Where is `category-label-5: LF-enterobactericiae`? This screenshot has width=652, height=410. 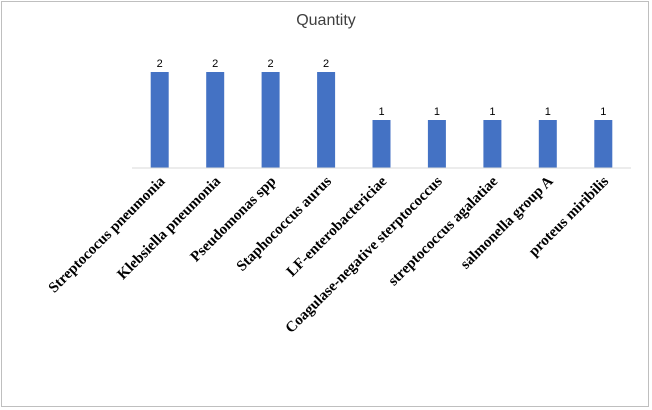 category-label-5: LF-enterobactericiae is located at coordinates (337, 226).